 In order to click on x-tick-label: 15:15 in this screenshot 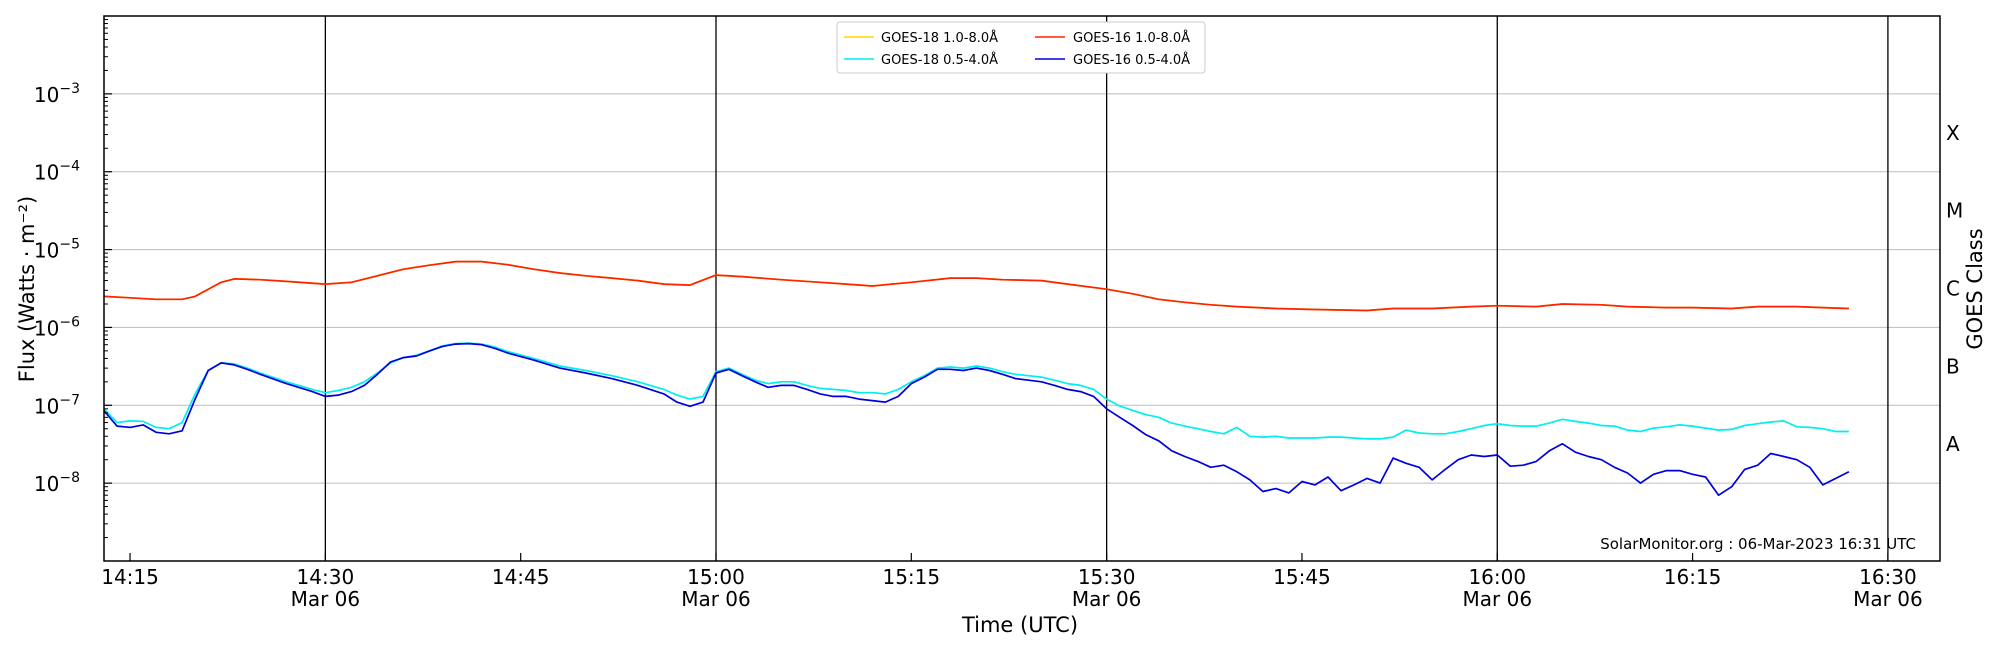, I will do `click(911, 577)`.